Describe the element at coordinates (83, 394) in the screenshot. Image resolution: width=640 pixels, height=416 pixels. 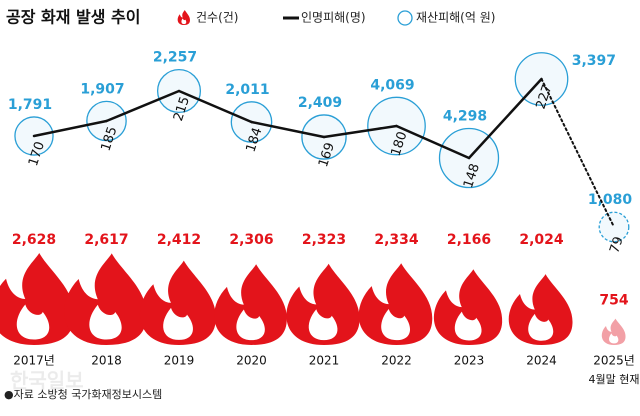
I see `source: ●자료 소방청 국가화재정보시스템` at that location.